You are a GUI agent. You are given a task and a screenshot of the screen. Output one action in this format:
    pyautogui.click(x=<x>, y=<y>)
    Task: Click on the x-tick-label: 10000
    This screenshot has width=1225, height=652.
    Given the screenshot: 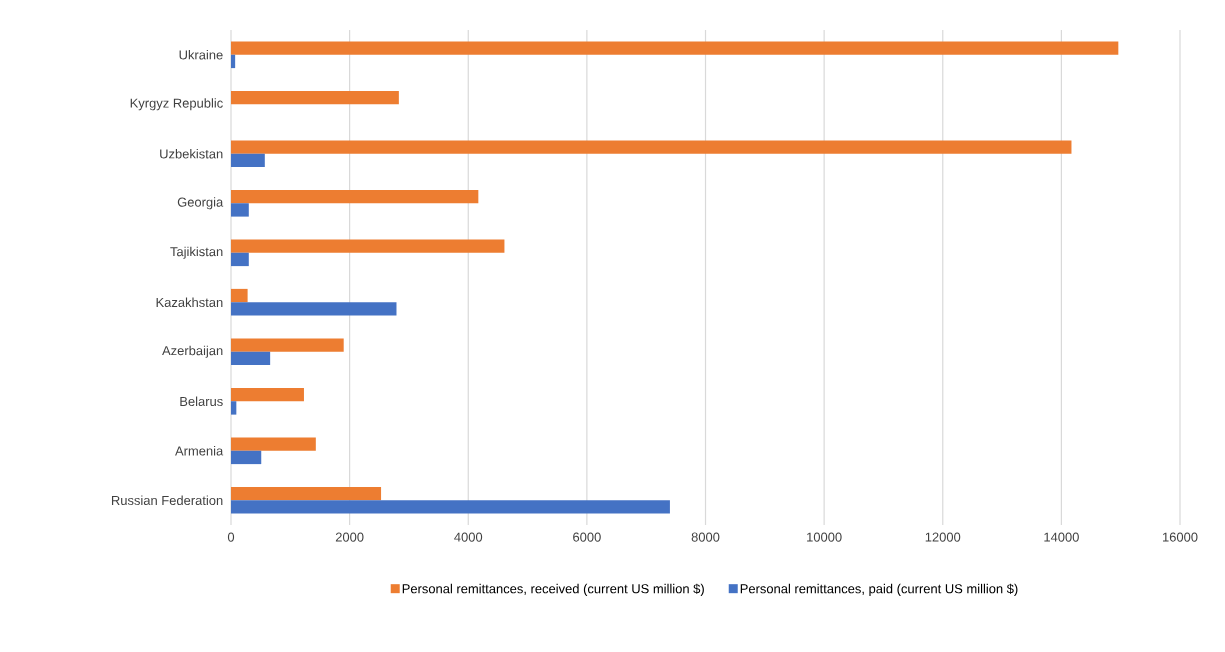 What is the action you would take?
    pyautogui.click(x=824, y=537)
    